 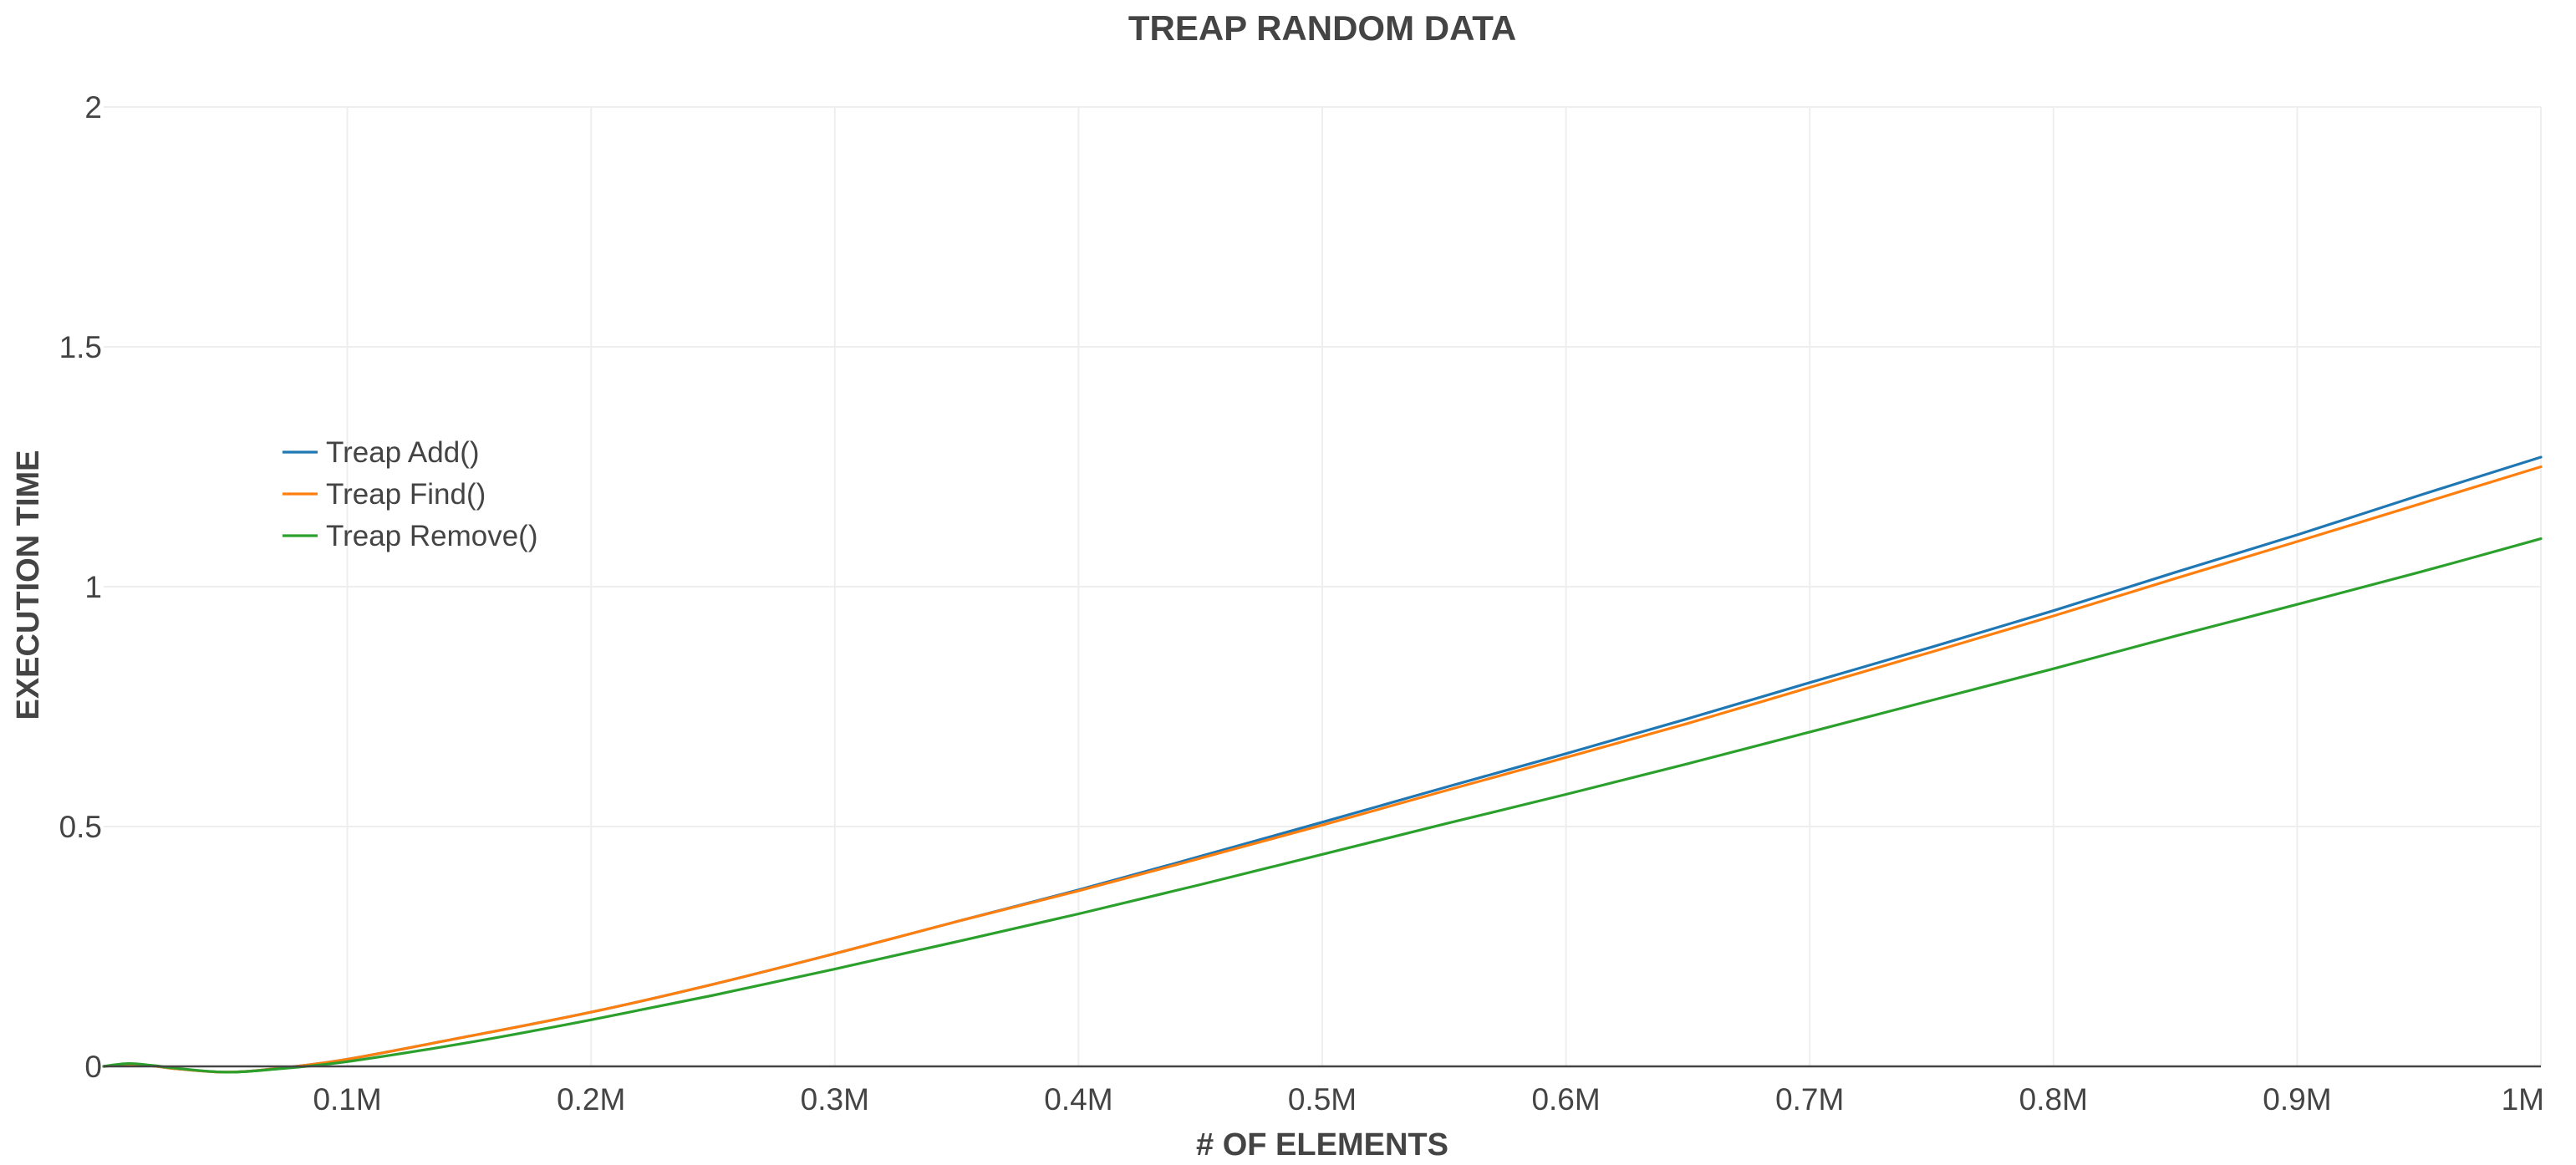 I want to click on x-axis-title: # OF ELEMENTS, so click(x=1322, y=1144).